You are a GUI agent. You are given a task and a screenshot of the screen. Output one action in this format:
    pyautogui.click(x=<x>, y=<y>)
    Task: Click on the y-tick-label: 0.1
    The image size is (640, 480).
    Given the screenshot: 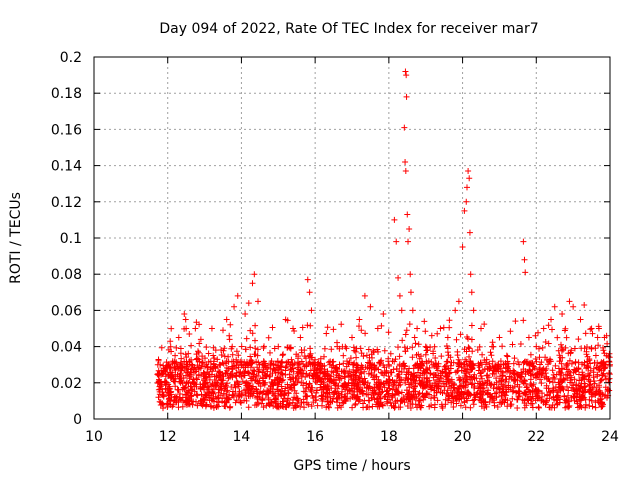 What is the action you would take?
    pyautogui.click(x=71, y=239)
    